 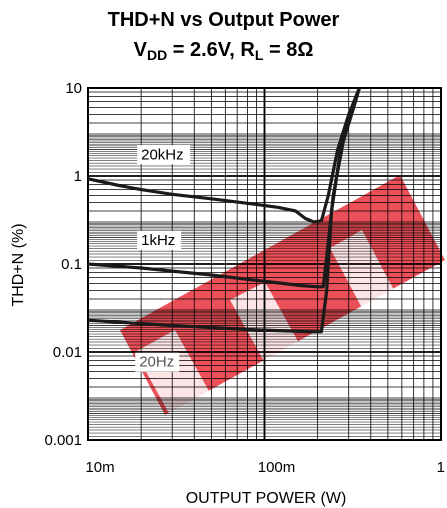 I want to click on y-tick-label: 0.001, so click(x=63, y=440).